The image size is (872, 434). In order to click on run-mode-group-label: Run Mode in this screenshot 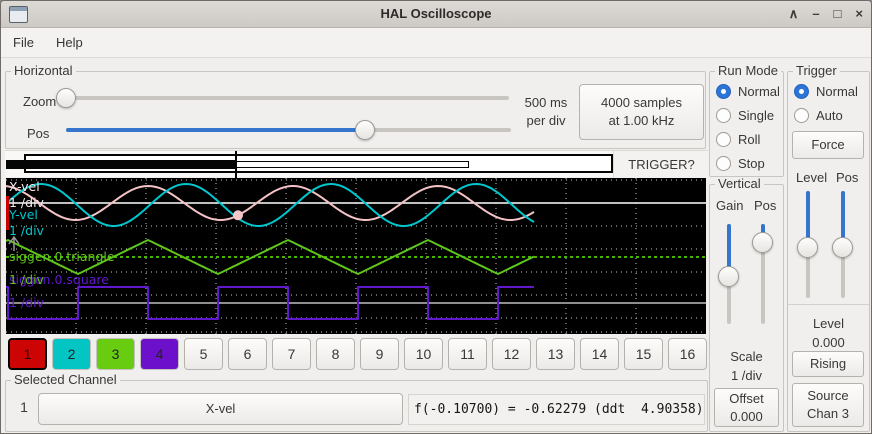, I will do `click(748, 71)`.